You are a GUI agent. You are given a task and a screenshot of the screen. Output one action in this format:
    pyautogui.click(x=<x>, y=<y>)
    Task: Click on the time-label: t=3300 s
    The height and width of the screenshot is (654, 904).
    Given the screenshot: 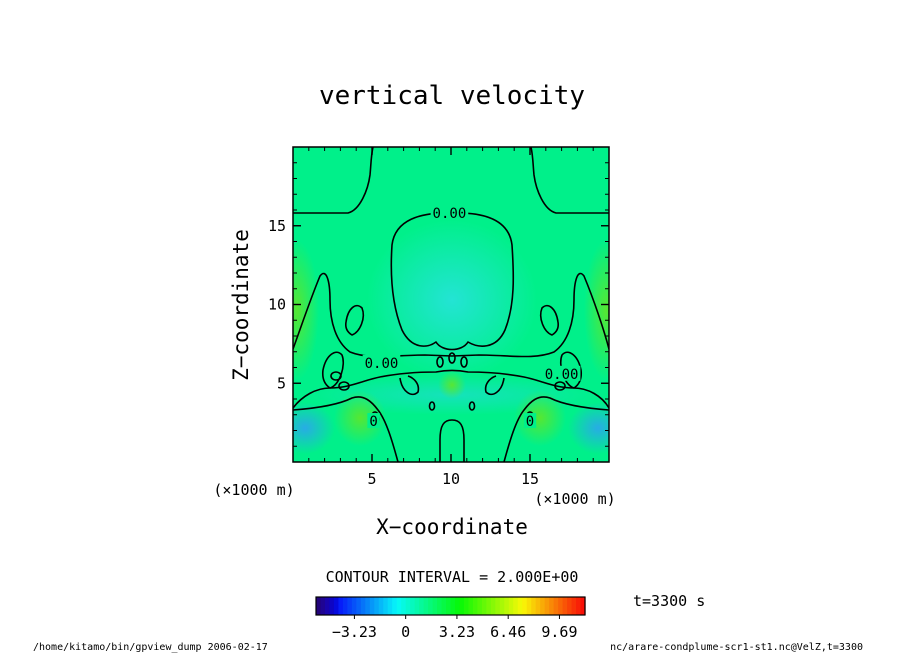 What is the action you would take?
    pyautogui.click(x=669, y=601)
    